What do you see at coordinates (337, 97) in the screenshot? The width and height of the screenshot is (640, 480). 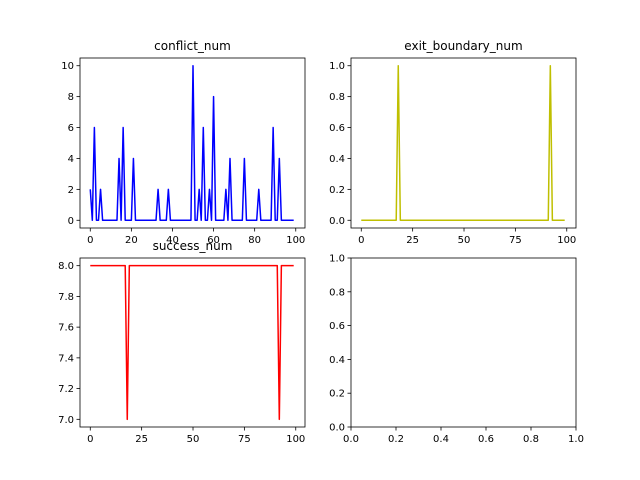 I see `exit-boundary-num-y-tick-label: 0.8` at bounding box center [337, 97].